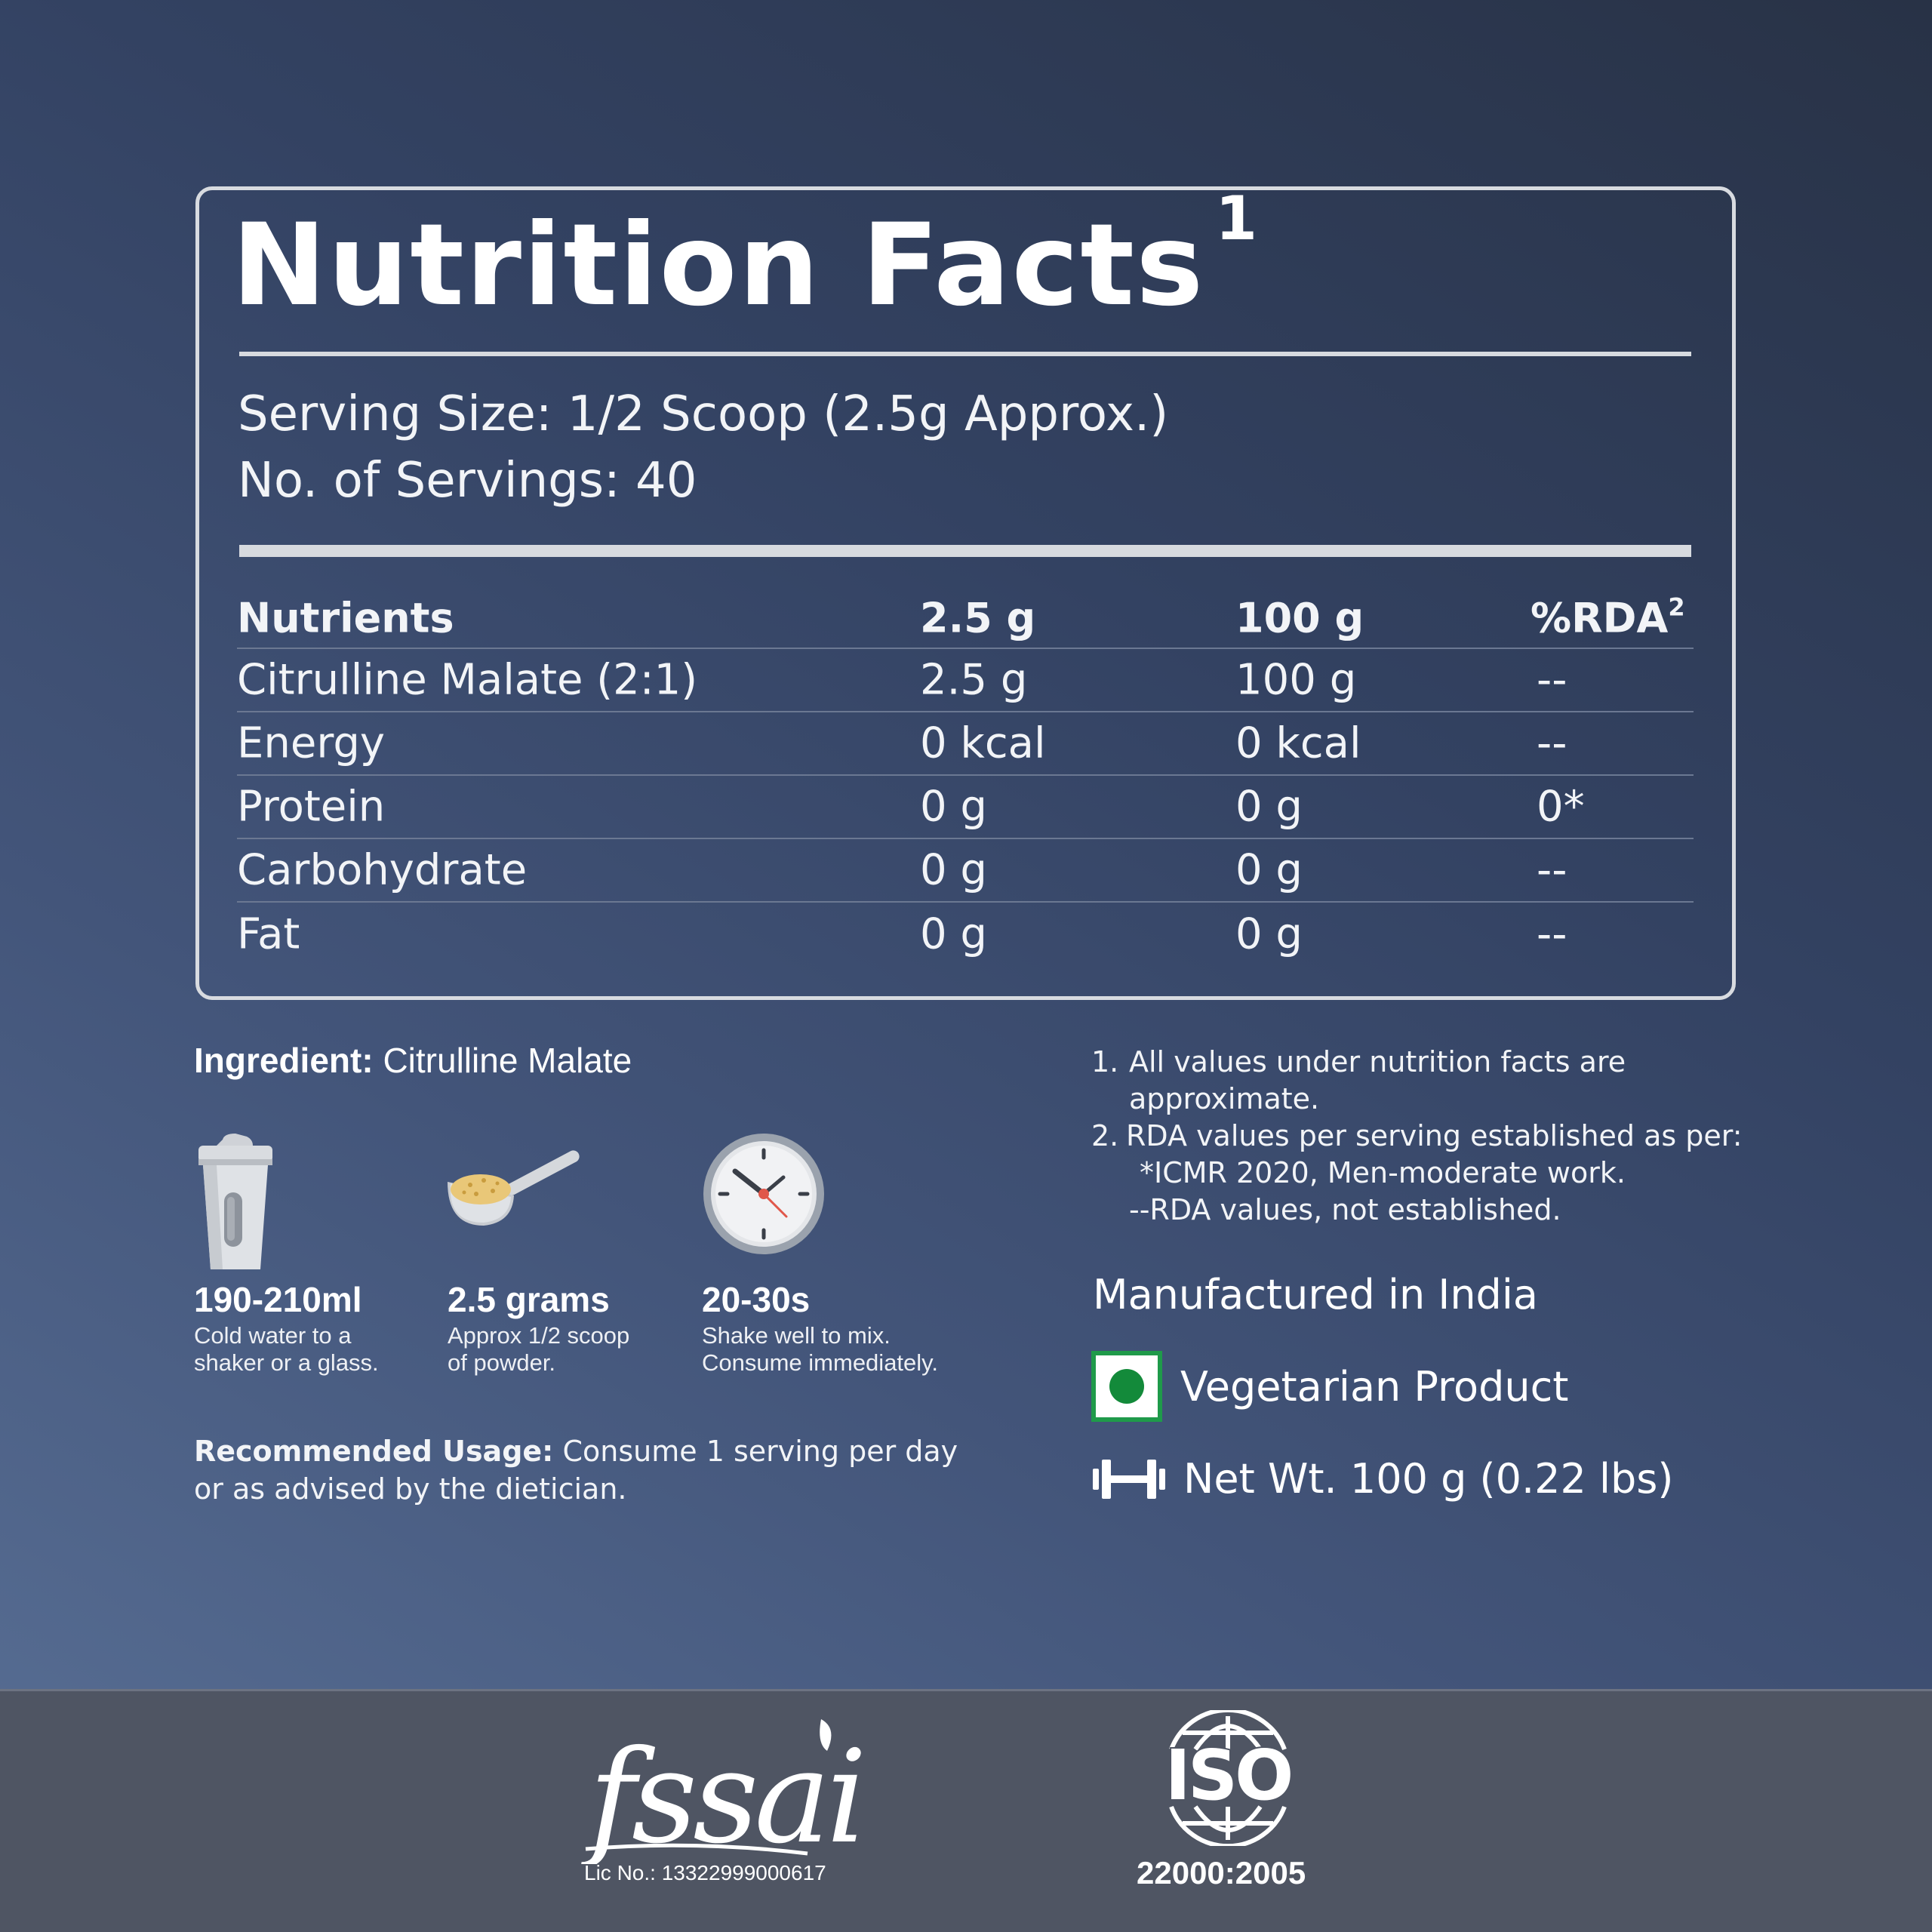  What do you see at coordinates (966, 1810) in the screenshot?
I see `footer-band` at bounding box center [966, 1810].